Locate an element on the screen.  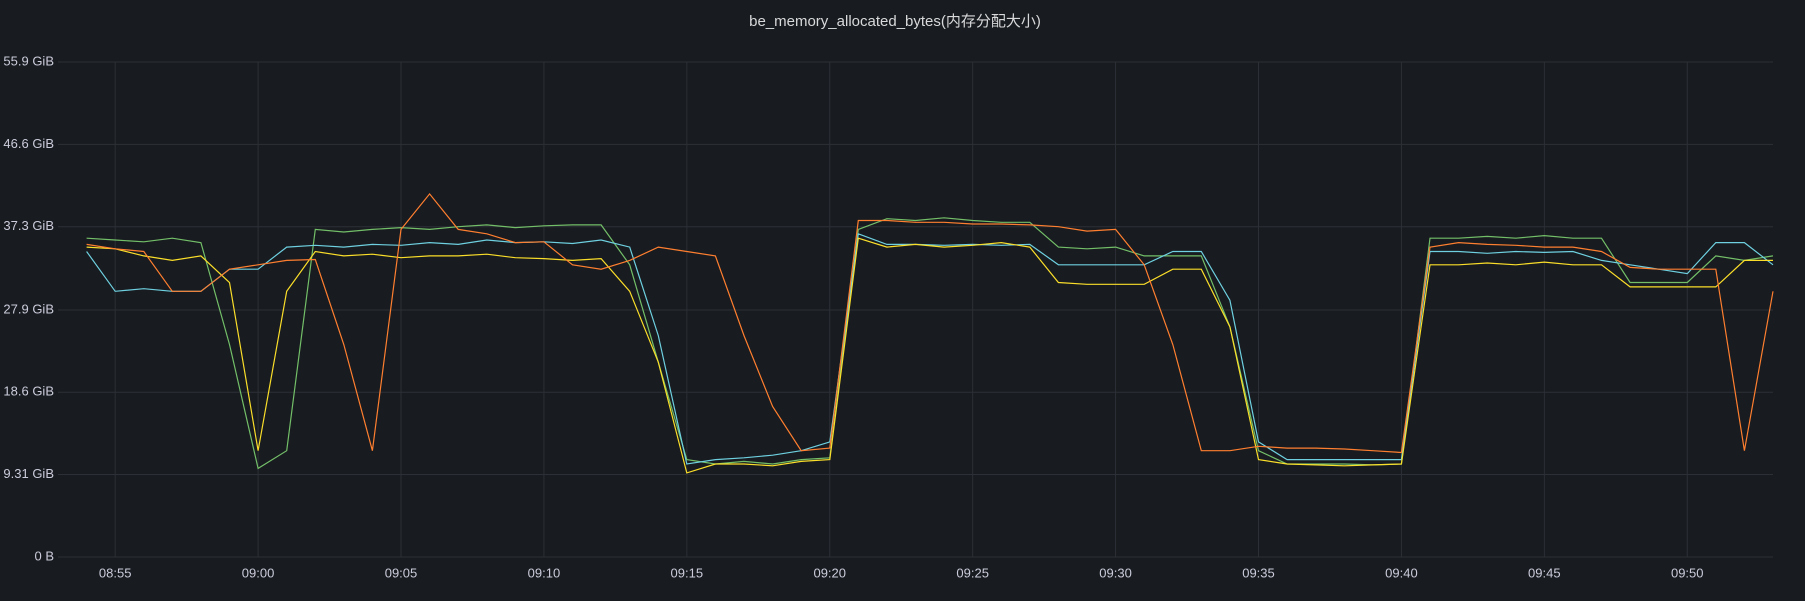
x-tick-label: 09:20 is located at coordinates (829, 572).